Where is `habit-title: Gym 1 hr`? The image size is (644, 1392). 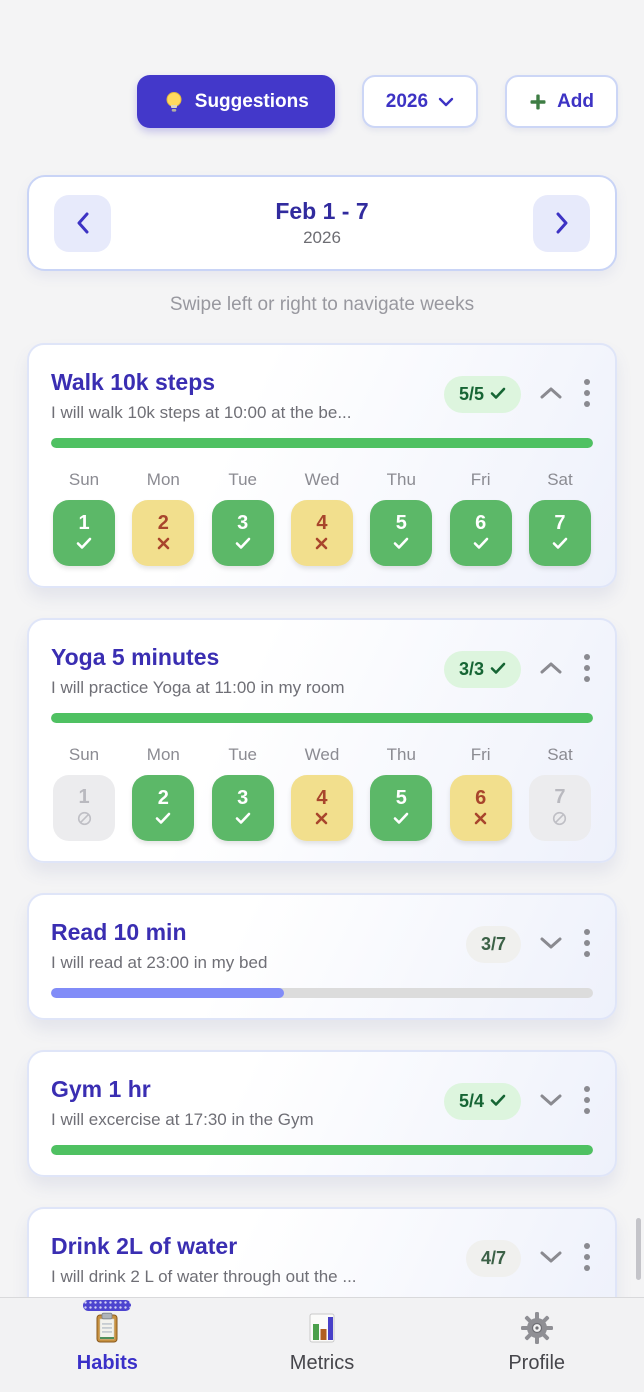
habit-title: Gym 1 hr is located at coordinates (101, 1089).